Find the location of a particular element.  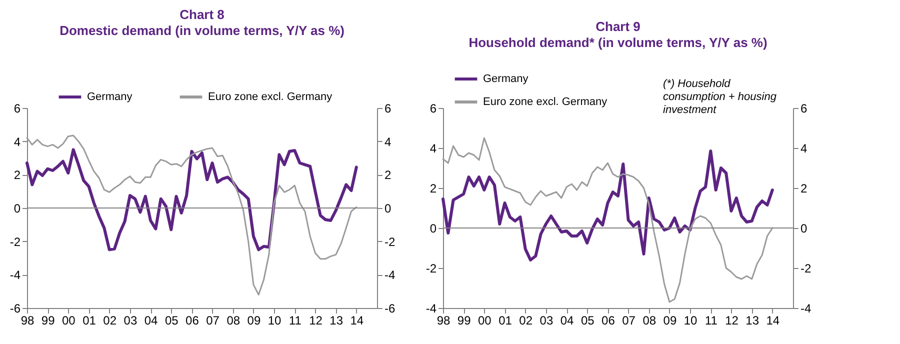

annotation: (*) Household consumption + housing investment is located at coordinates (720, 97).